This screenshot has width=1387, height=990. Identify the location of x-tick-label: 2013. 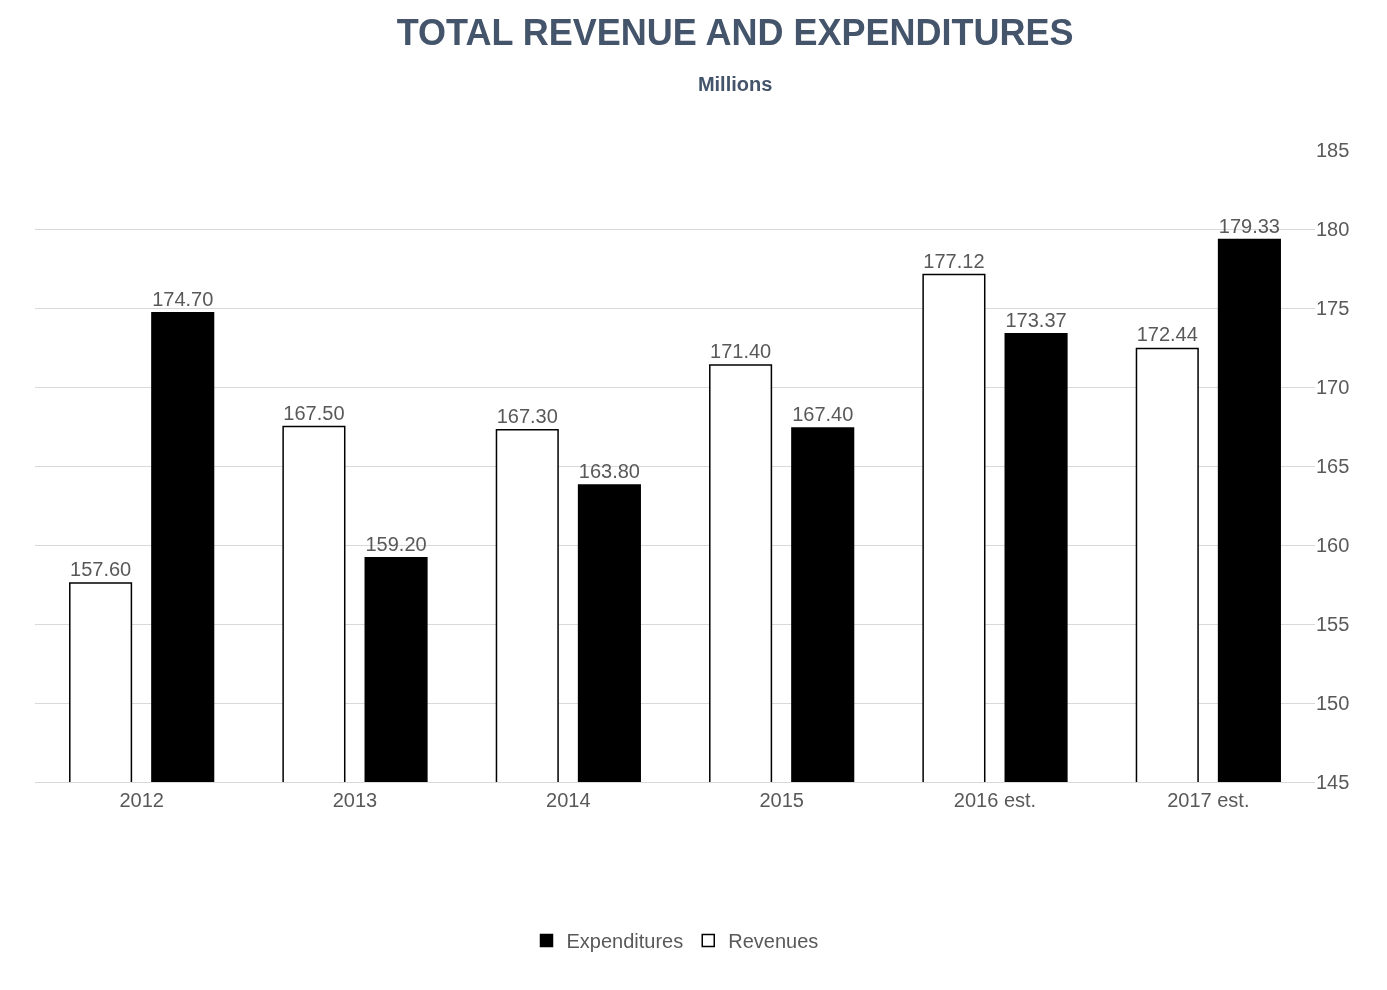
(355, 800).